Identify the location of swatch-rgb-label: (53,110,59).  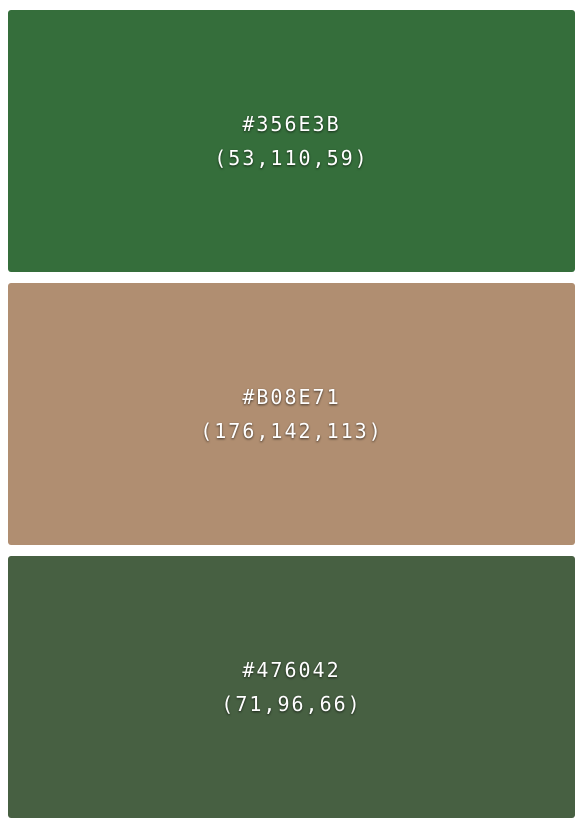
(291, 158).